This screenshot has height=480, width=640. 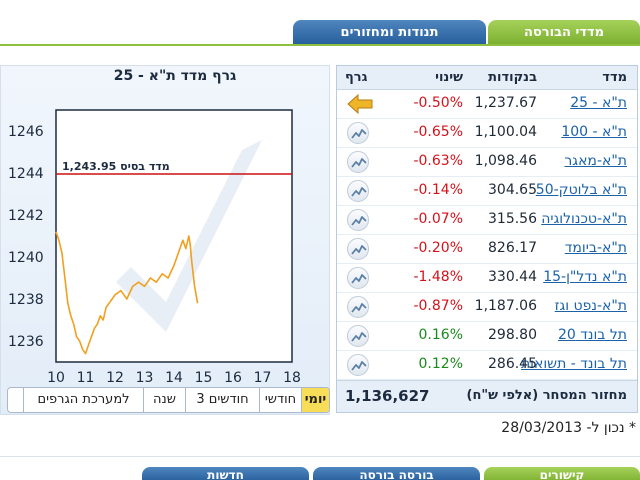 What do you see at coordinates (512, 190) in the screenshot?
I see `index-points: 304.65` at bounding box center [512, 190].